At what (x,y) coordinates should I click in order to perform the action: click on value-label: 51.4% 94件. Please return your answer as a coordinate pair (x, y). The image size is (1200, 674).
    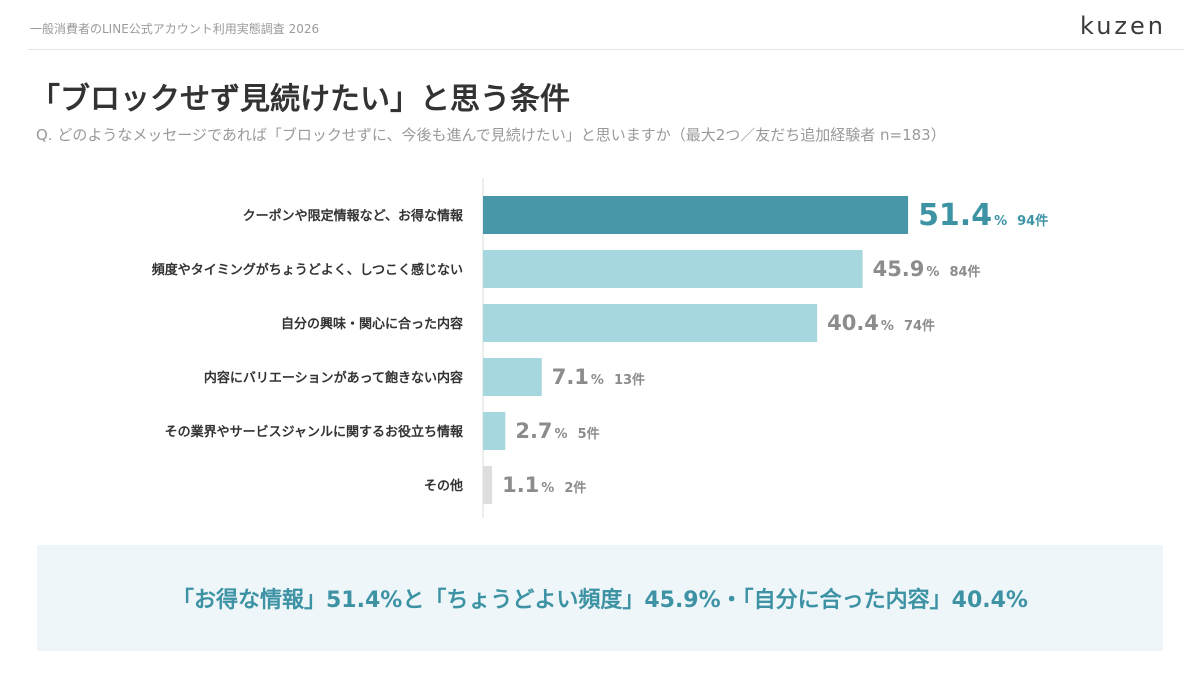
    Looking at the image, I should click on (983, 215).